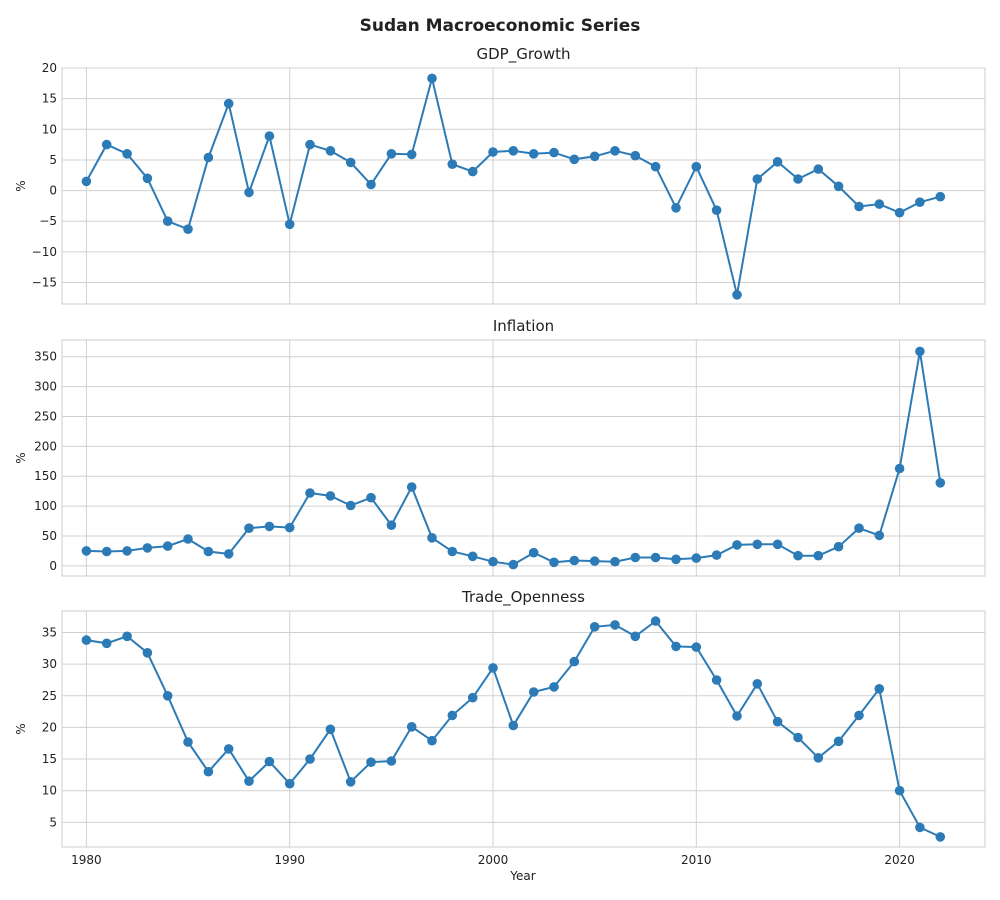  What do you see at coordinates (522, 876) in the screenshot?
I see `x-axis-label: Year` at bounding box center [522, 876].